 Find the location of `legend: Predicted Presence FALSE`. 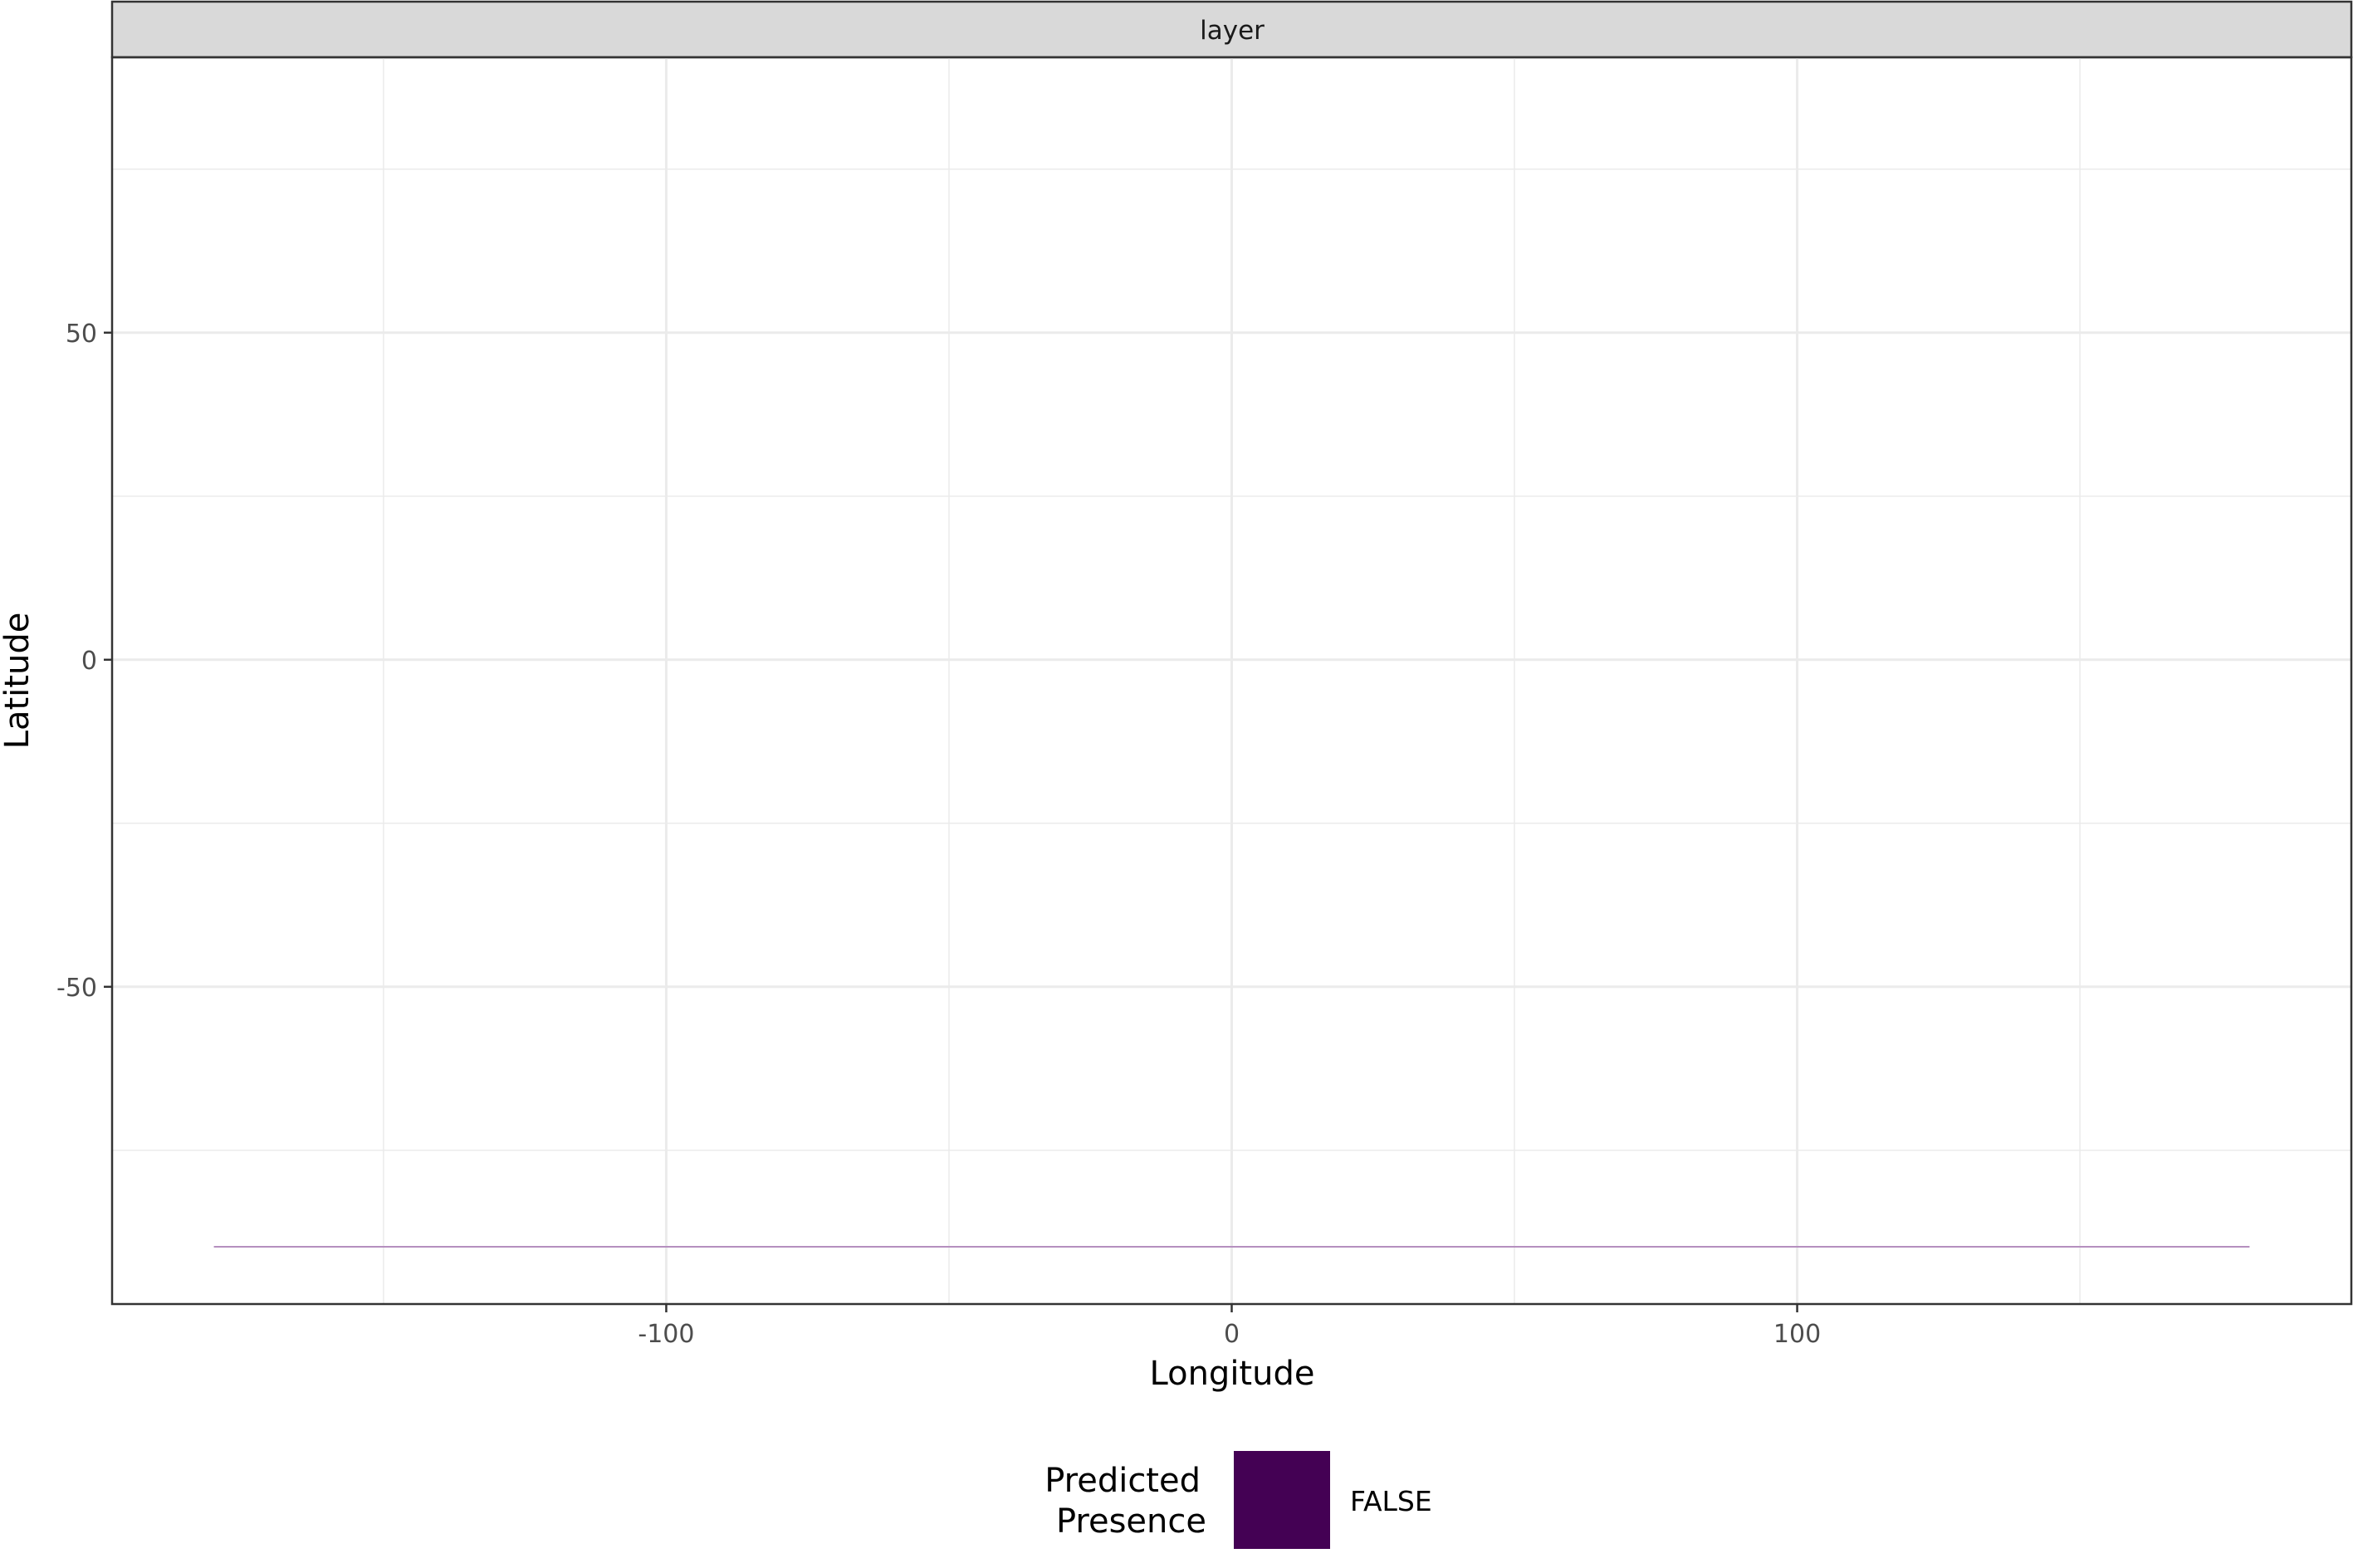

legend: Predicted Presence FALSE is located at coordinates (1238, 1500).